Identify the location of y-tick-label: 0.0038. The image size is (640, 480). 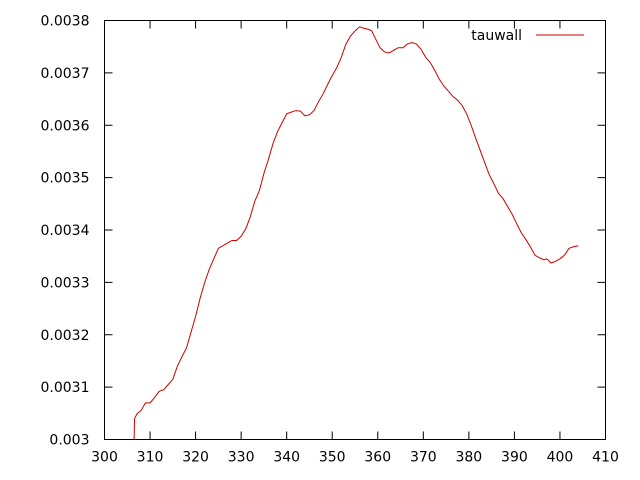
(65, 22).